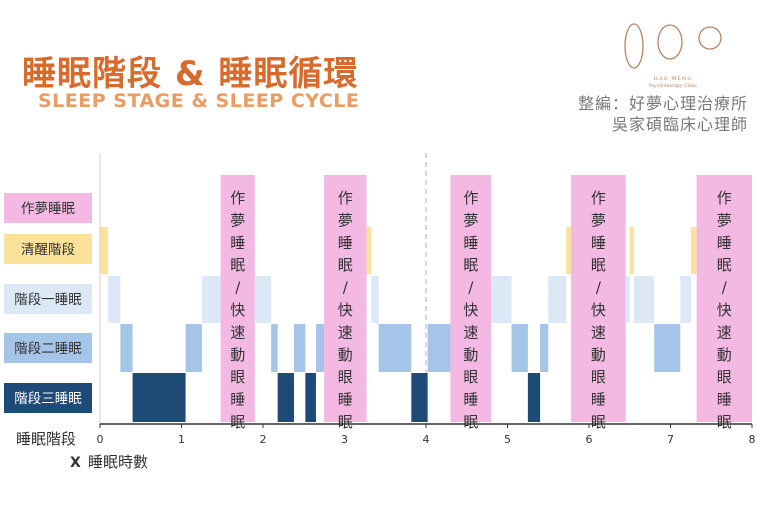 The width and height of the screenshot is (778, 518). Describe the element at coordinates (507, 439) in the screenshot. I see `x-tick-label: 5` at that location.